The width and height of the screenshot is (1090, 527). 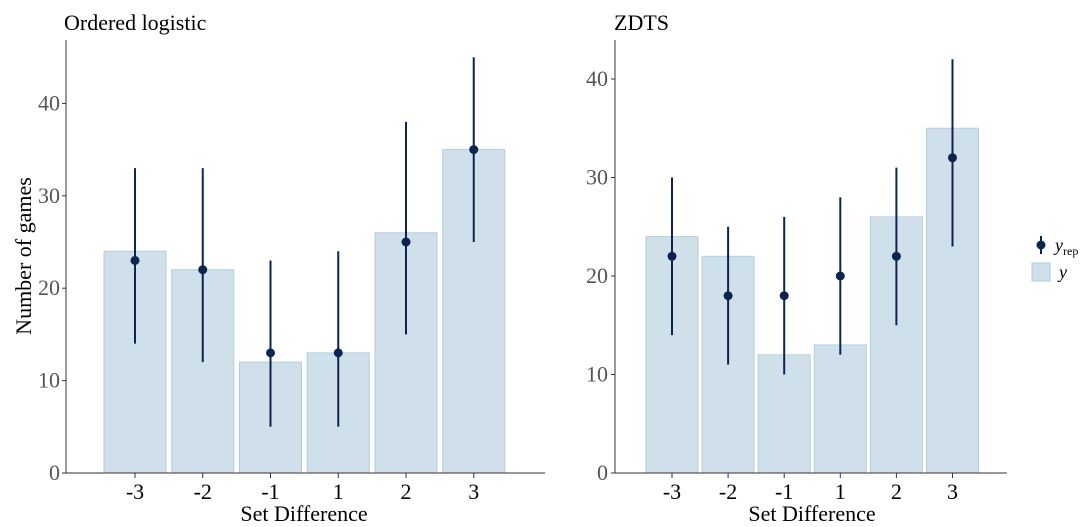 I want to click on legend: yrep y, so click(x=1054, y=258).